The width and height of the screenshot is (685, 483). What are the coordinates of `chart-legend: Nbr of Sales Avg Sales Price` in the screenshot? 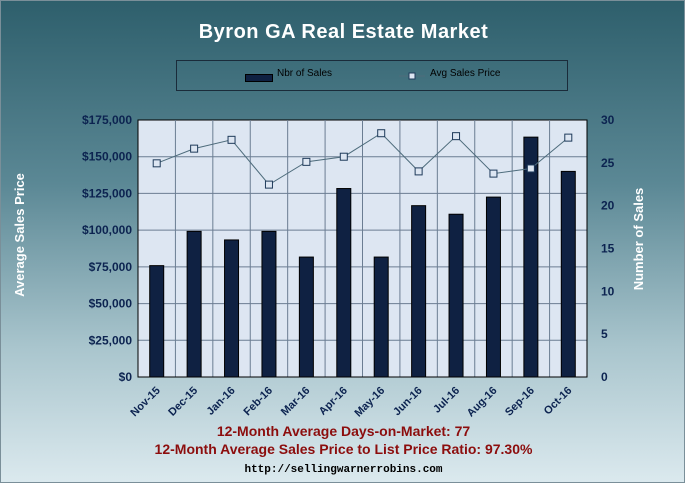 It's located at (372, 75).